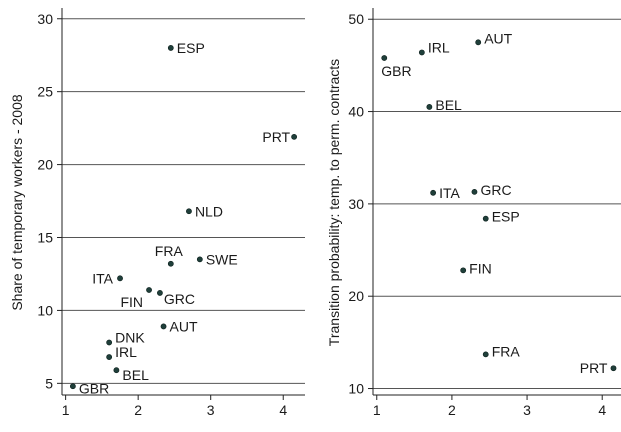 This screenshot has height=432, width=621. I want to click on y-tick-label-25: 25, so click(45, 92).